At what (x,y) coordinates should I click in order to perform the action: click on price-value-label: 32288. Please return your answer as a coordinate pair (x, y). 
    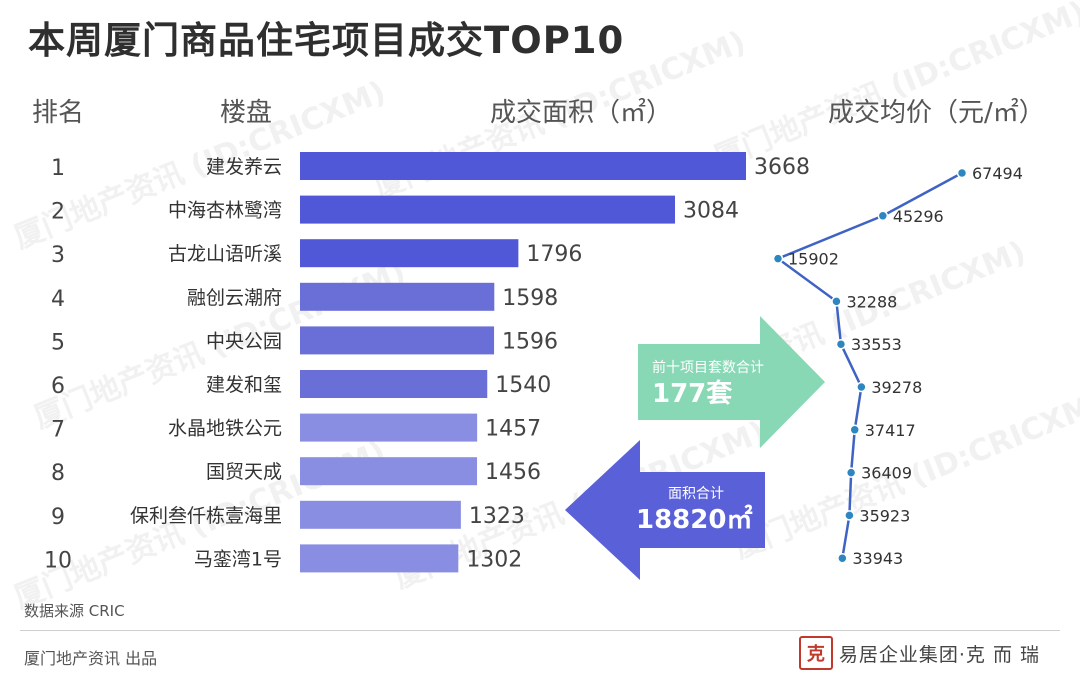
    Looking at the image, I should click on (871, 301).